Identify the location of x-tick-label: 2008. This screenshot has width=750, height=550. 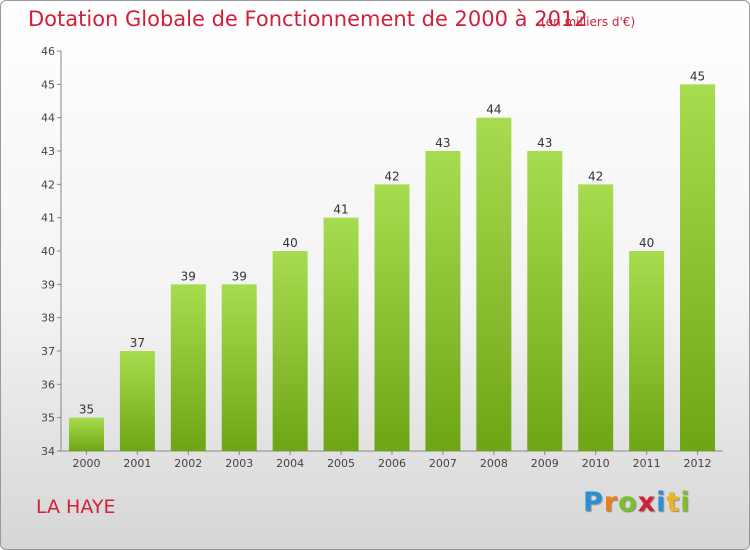
(494, 463).